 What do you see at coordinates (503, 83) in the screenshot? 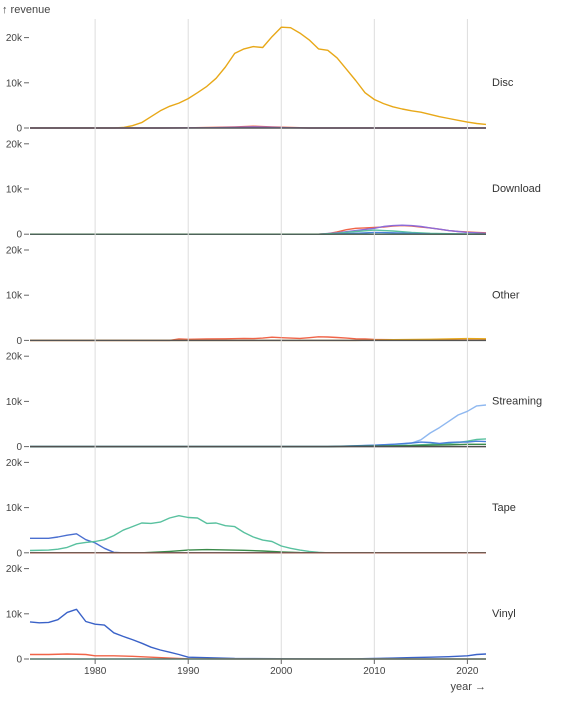
I see `facet-label-disc: Disc` at bounding box center [503, 83].